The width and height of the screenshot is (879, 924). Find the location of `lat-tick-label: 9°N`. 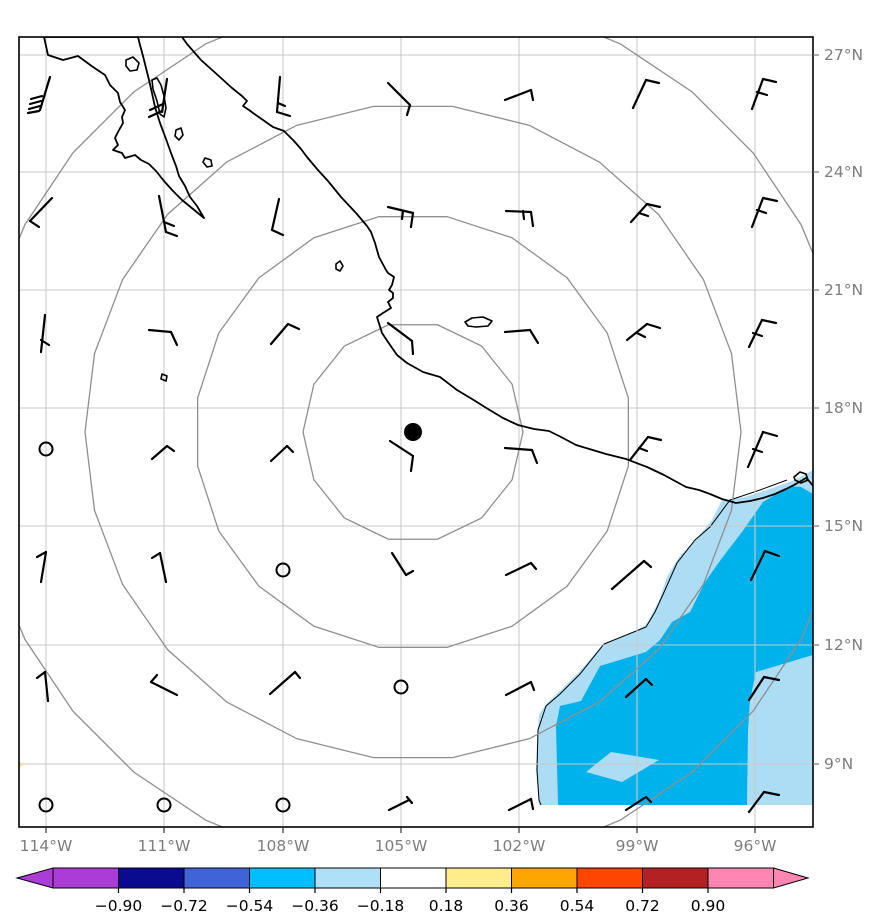

lat-tick-label: 9°N is located at coordinates (838, 764).